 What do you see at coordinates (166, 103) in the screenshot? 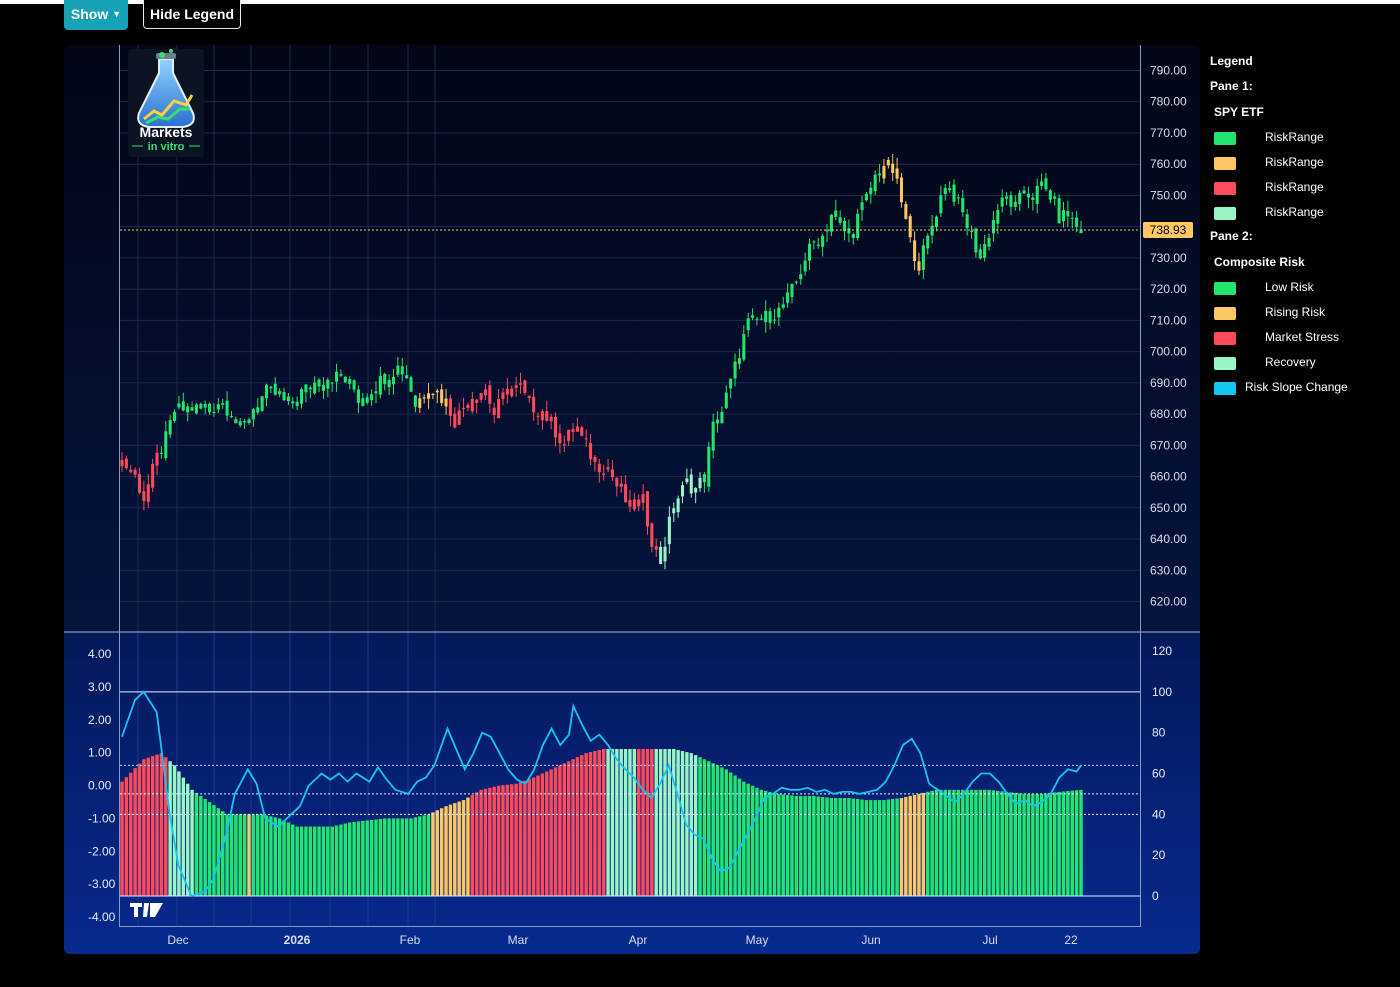
I see `markets-in-vitro-logo: Markets in vitro` at bounding box center [166, 103].